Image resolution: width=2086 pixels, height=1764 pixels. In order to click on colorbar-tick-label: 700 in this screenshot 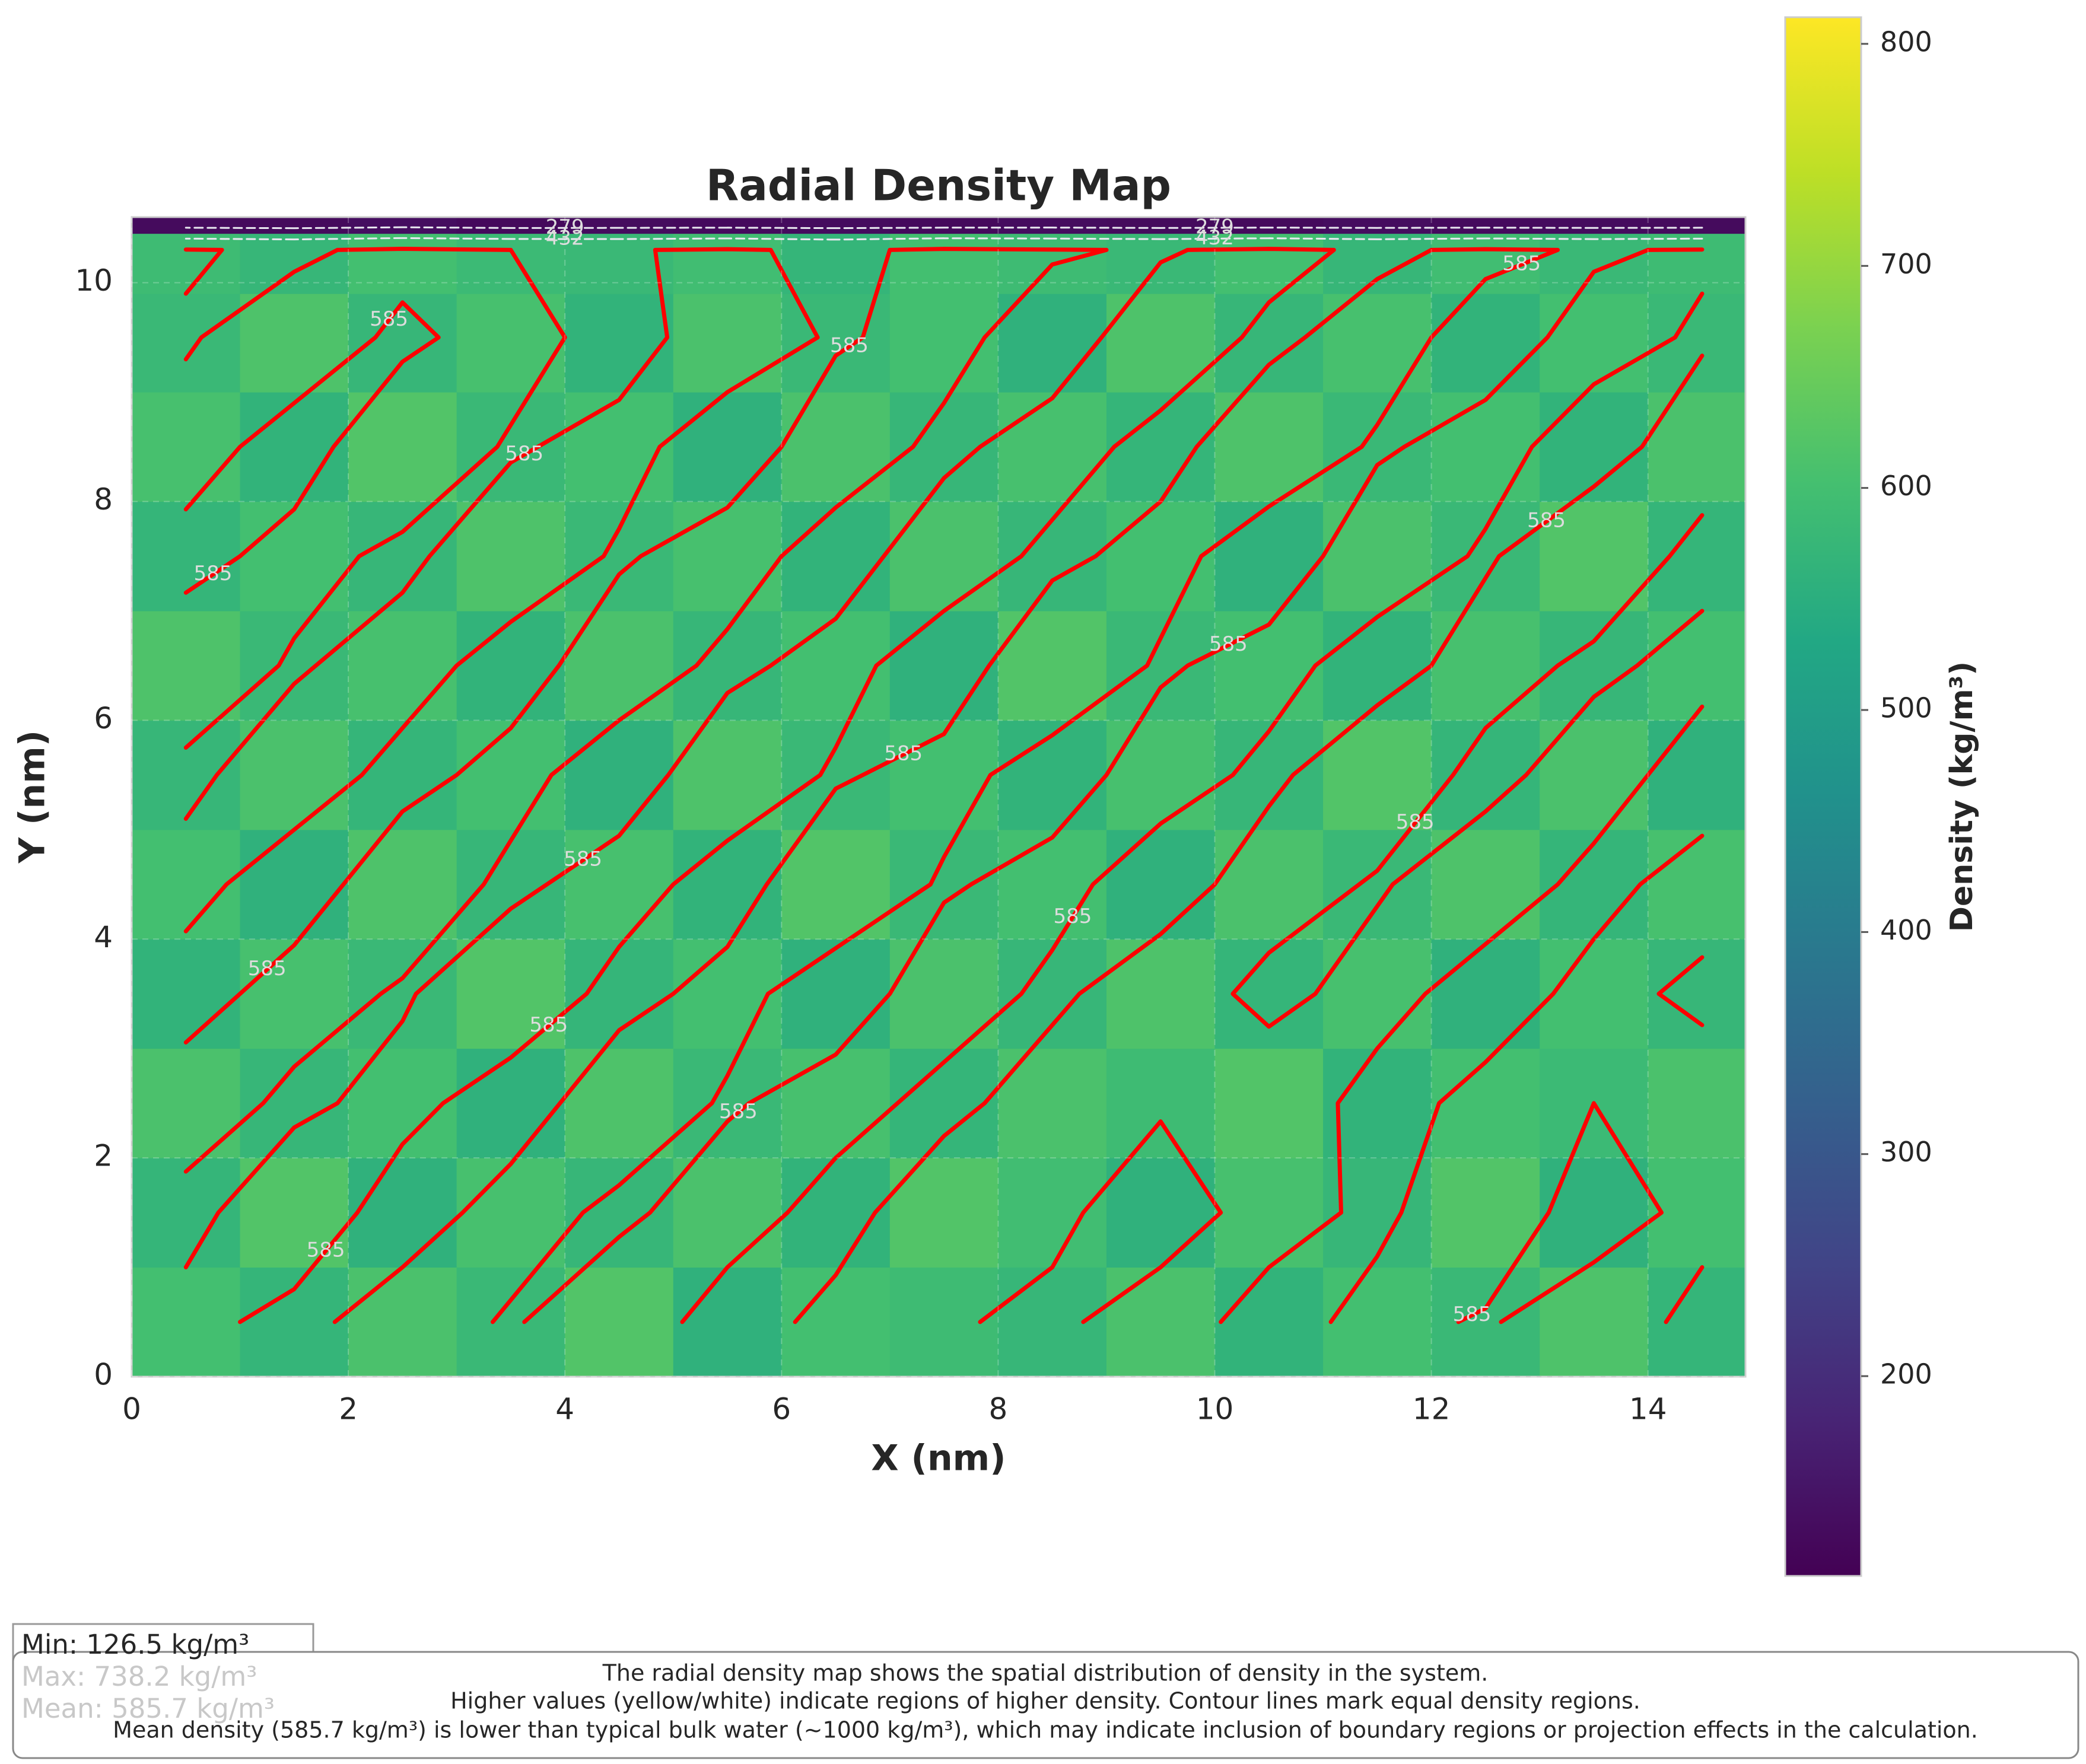, I will do `click(1906, 264)`.